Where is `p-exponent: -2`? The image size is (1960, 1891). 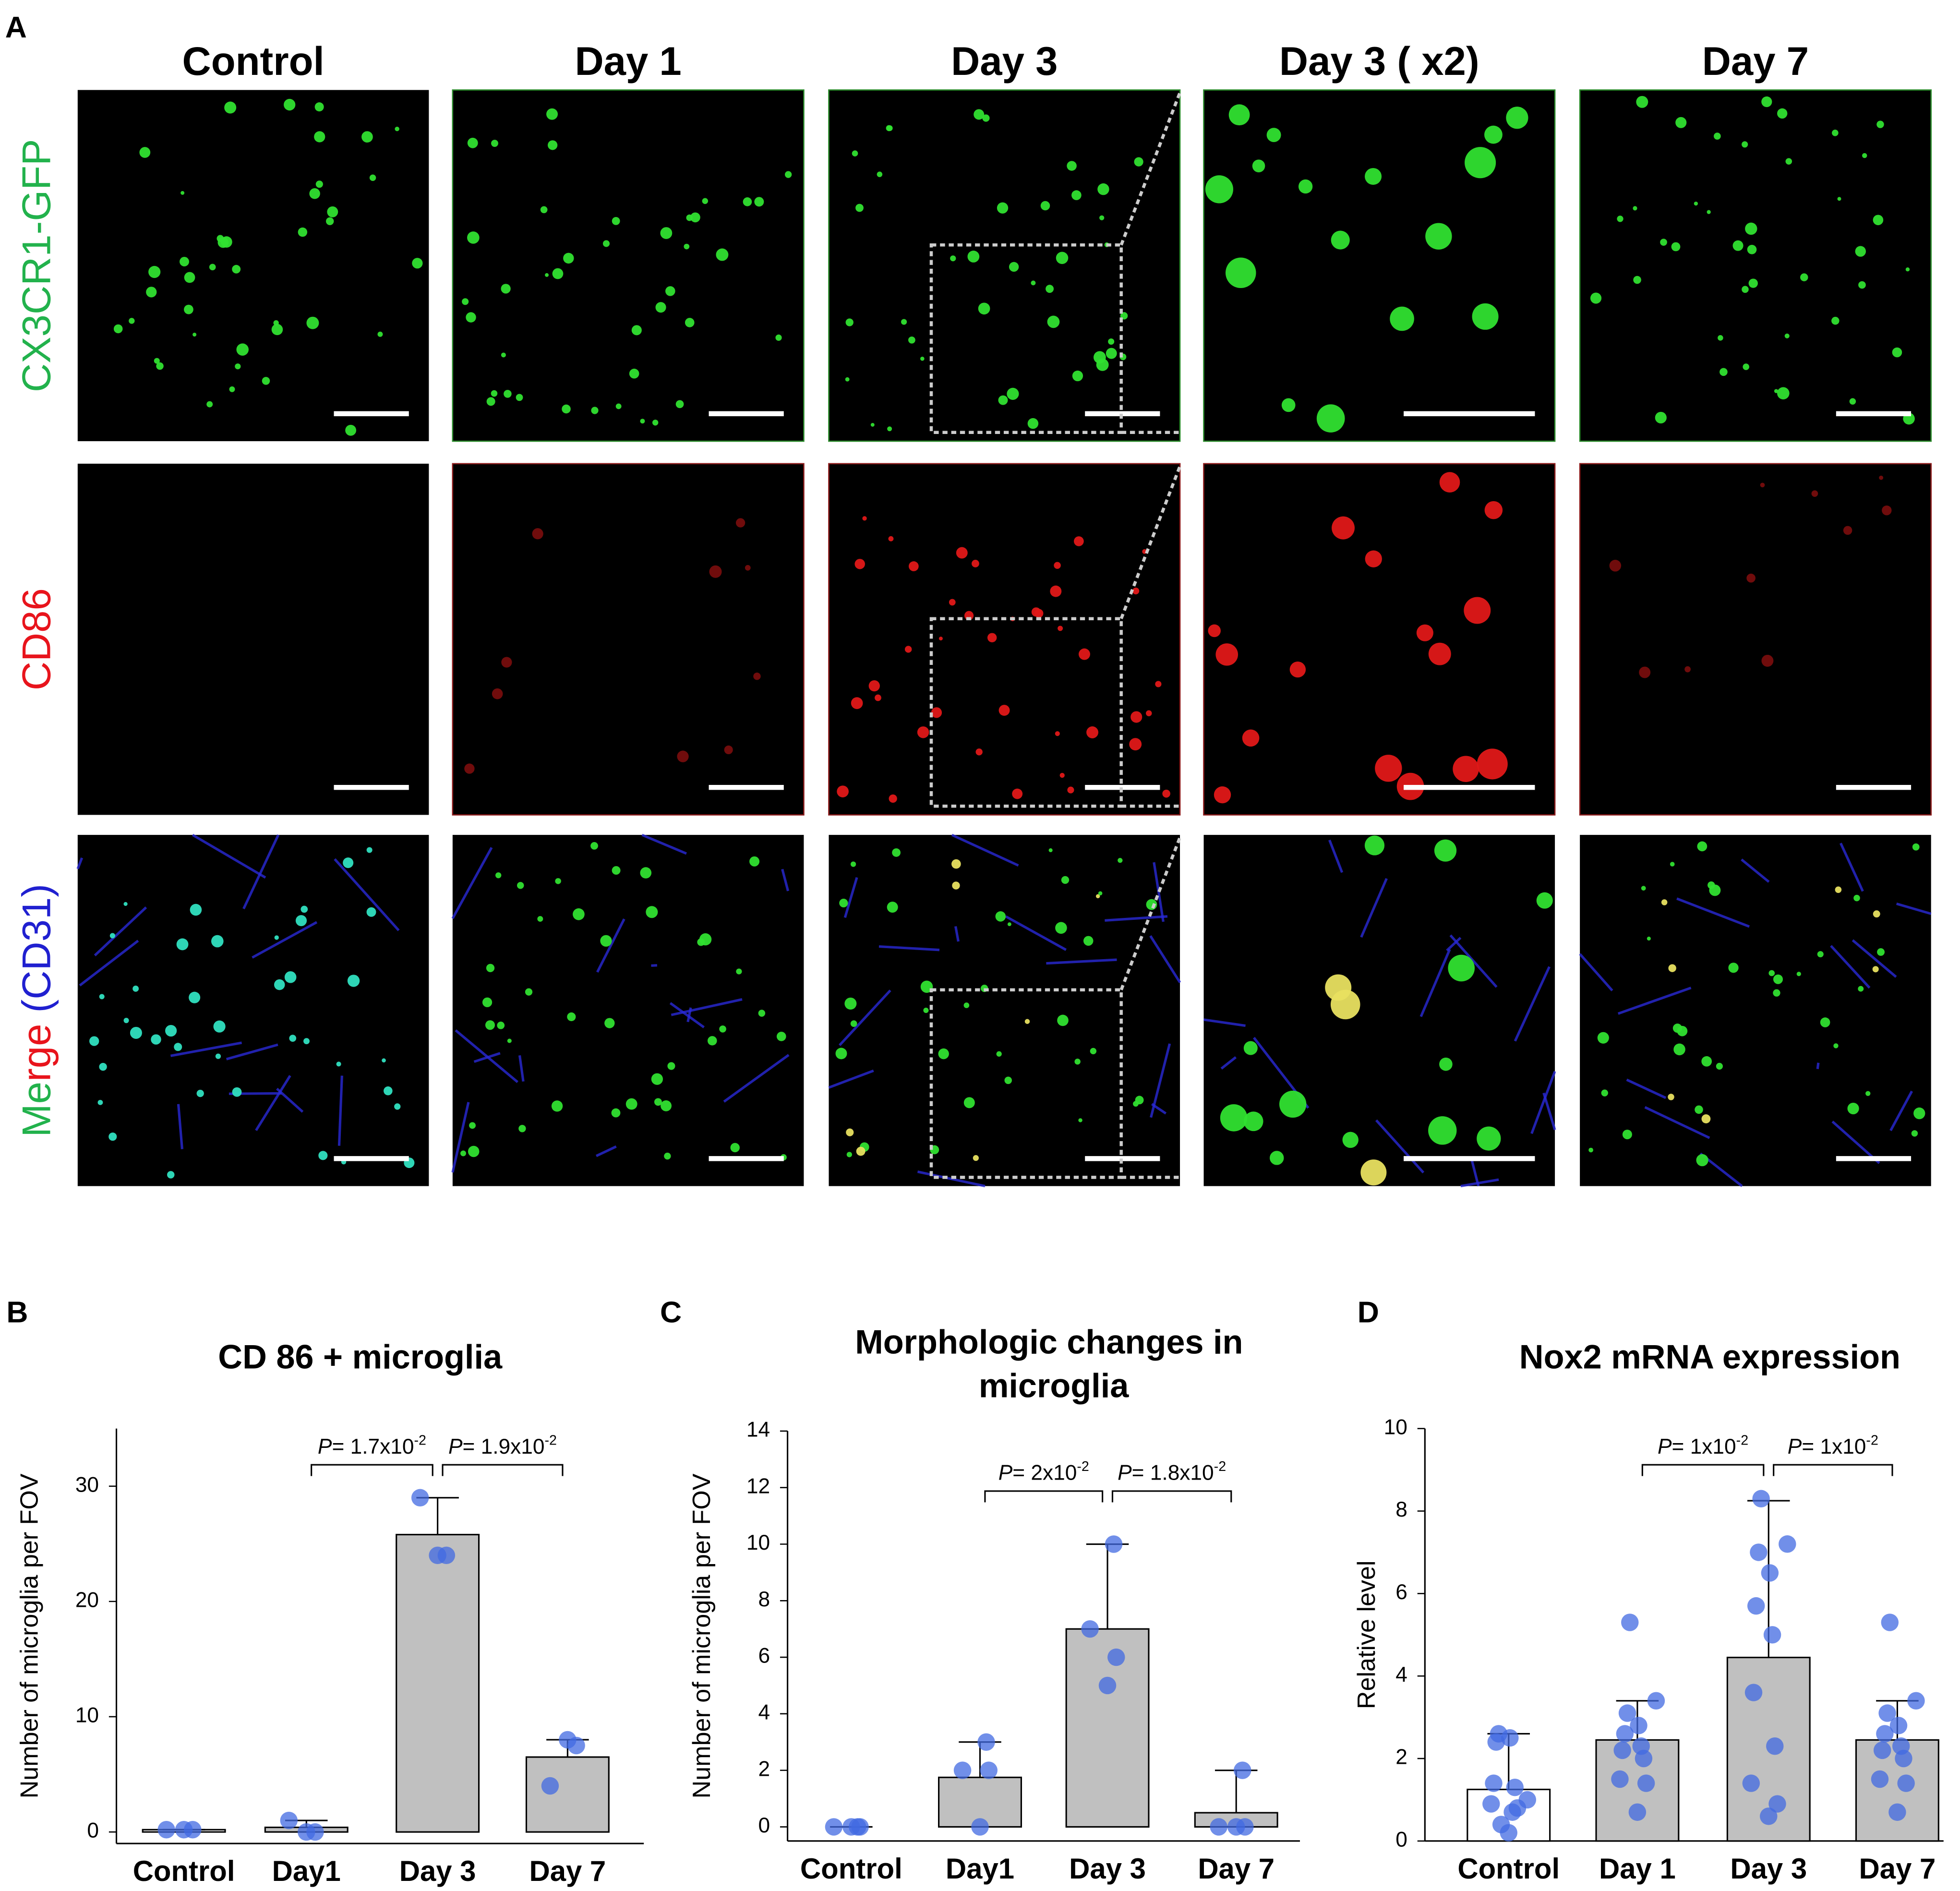
p-exponent: -2 is located at coordinates (1083, 1466).